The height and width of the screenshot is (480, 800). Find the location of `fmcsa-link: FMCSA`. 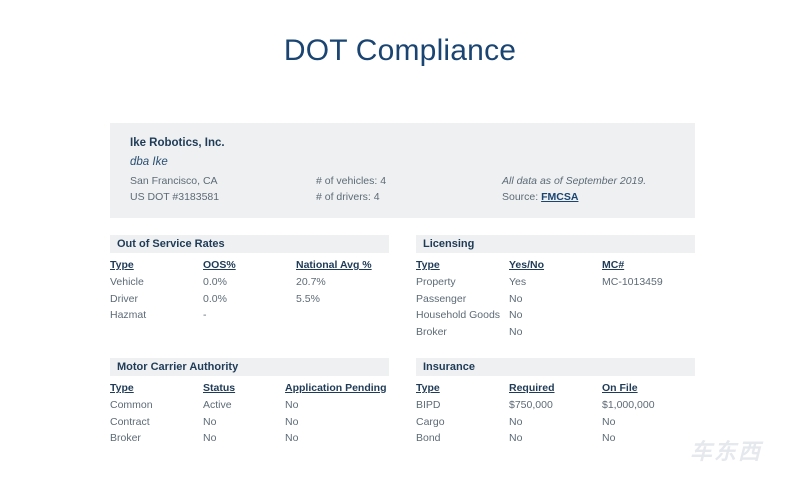

fmcsa-link: FMCSA is located at coordinates (560, 197).